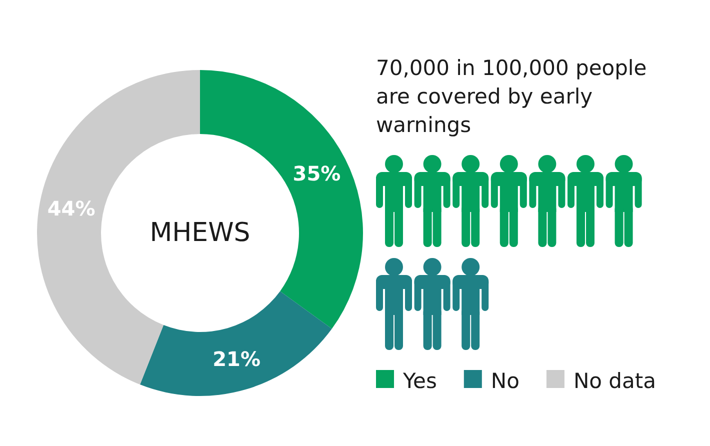 The height and width of the screenshot is (446, 710). Describe the element at coordinates (419, 381) in the screenshot. I see `legend-label: Yes` at that location.